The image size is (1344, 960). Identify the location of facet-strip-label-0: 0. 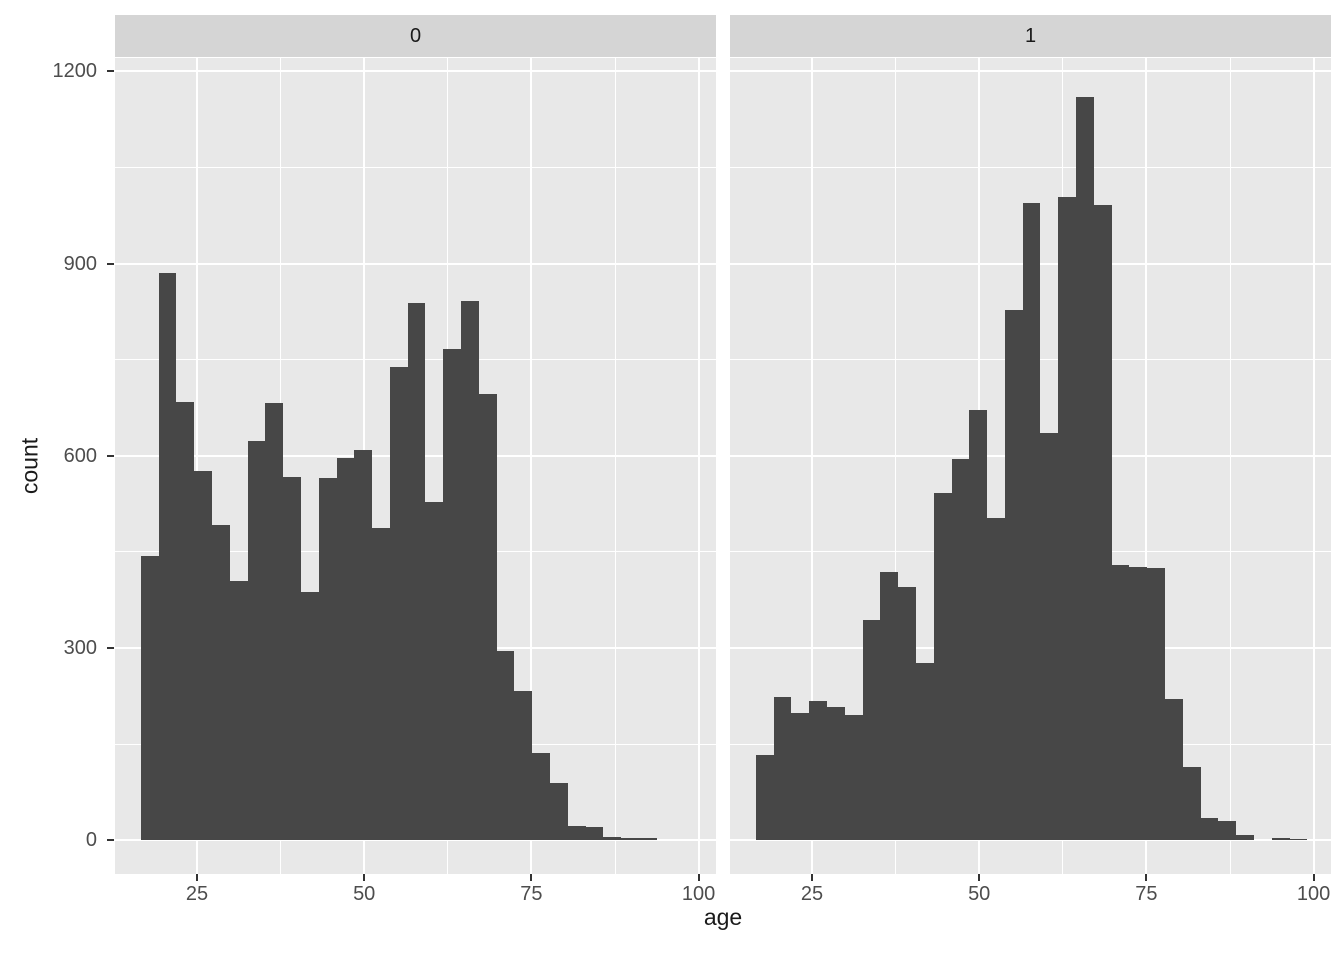
(415, 35).